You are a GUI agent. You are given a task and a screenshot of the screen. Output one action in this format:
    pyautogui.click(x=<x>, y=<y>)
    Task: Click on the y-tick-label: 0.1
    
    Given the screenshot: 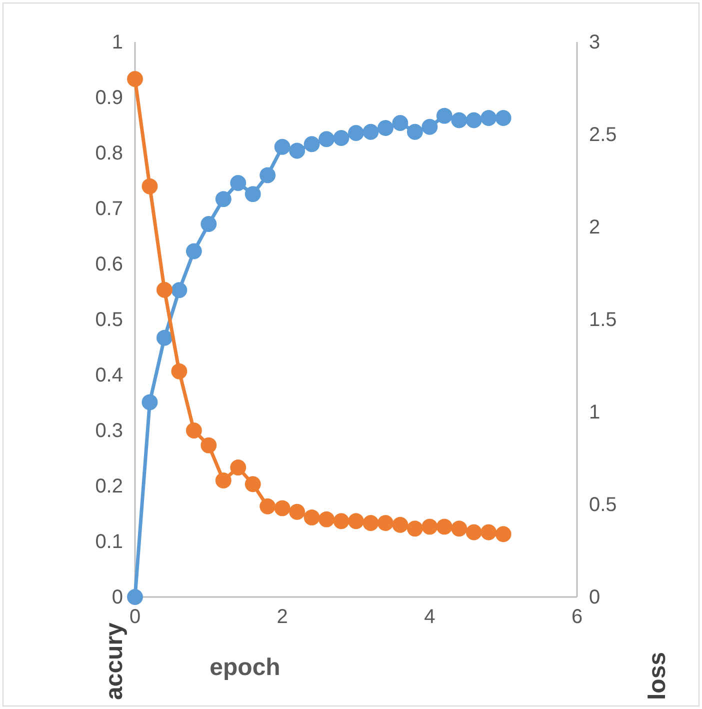 What is the action you would take?
    pyautogui.click(x=109, y=541)
    